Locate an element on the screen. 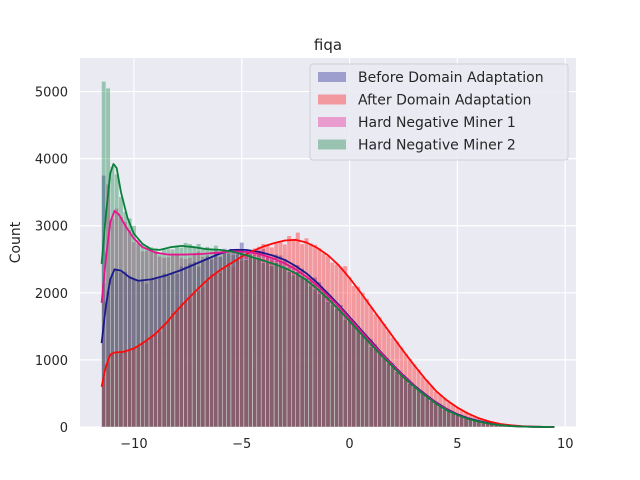  legend-label: Hard Negative Miner 1 is located at coordinates (437, 123).